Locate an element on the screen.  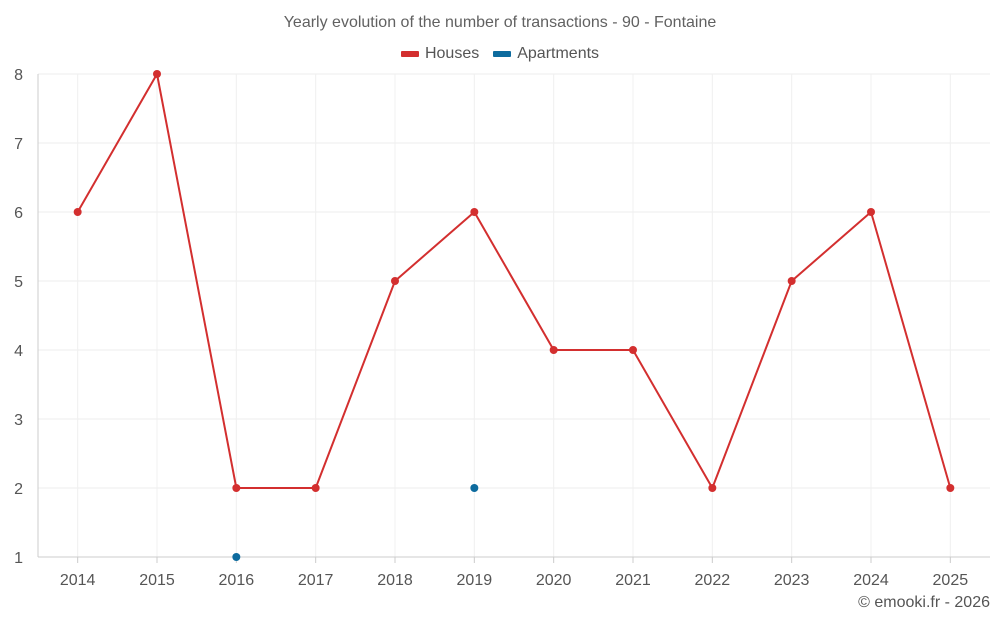
legend-label-apartments: Apartments is located at coordinates (558, 53).